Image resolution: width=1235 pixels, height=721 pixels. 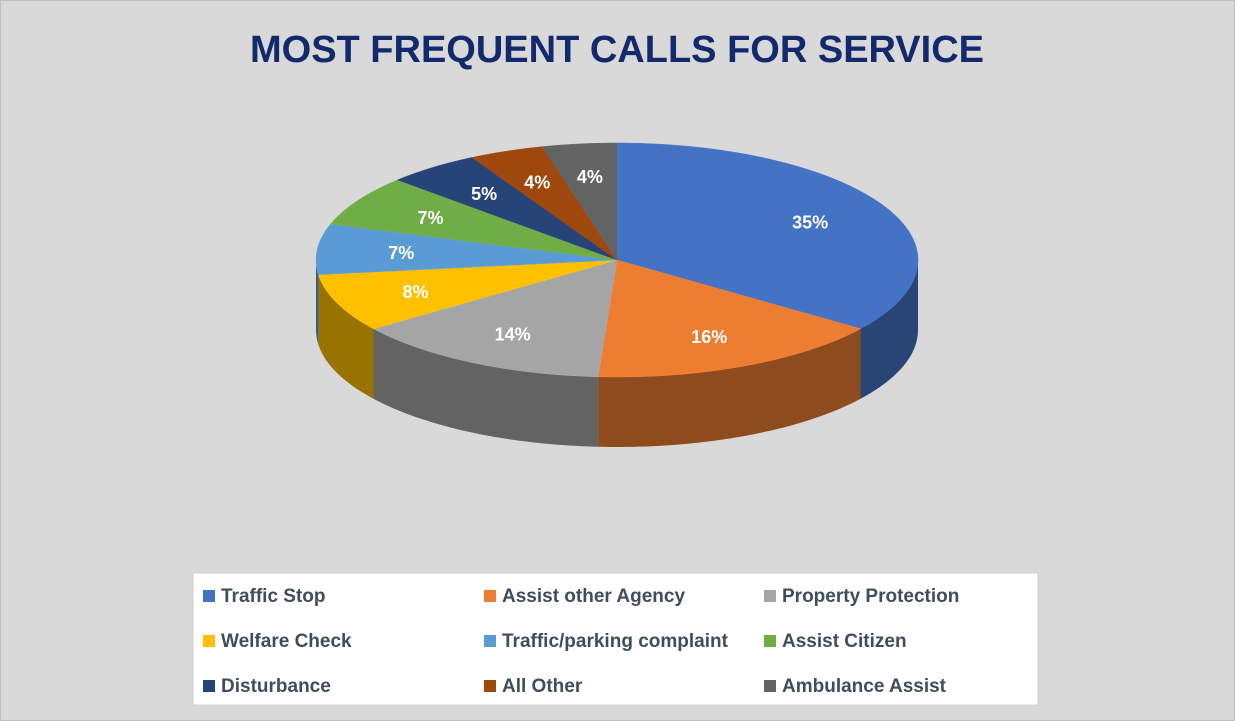 I want to click on legend-label: Traffic/parking complaint, so click(x=615, y=641).